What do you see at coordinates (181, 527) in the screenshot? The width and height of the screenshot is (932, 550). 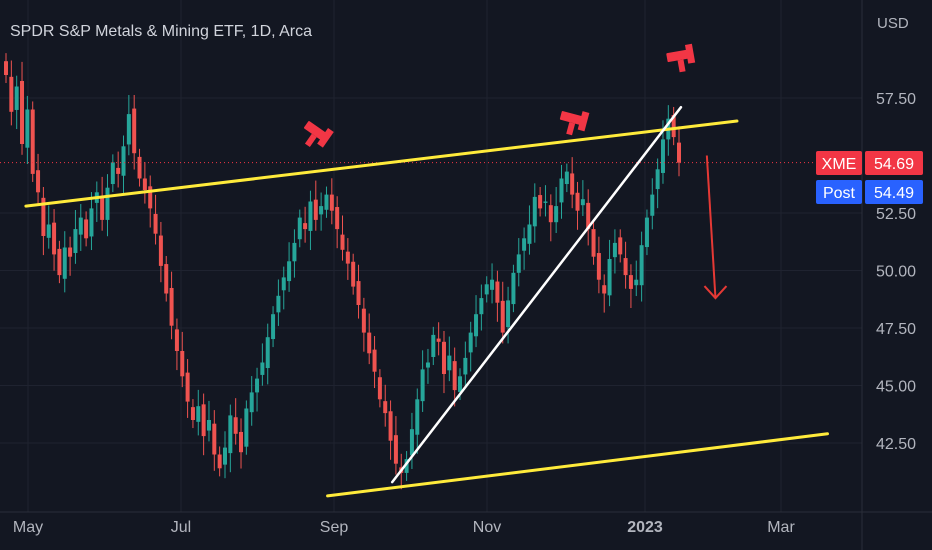 I see `x-tick-label: Jul` at bounding box center [181, 527].